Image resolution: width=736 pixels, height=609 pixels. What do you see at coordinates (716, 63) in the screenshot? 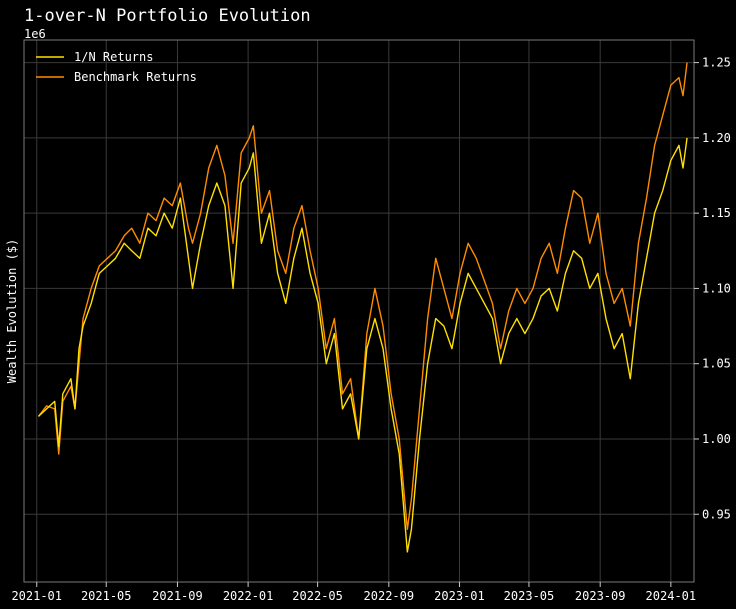
I see `y-tick-label: 1.25` at bounding box center [716, 63].